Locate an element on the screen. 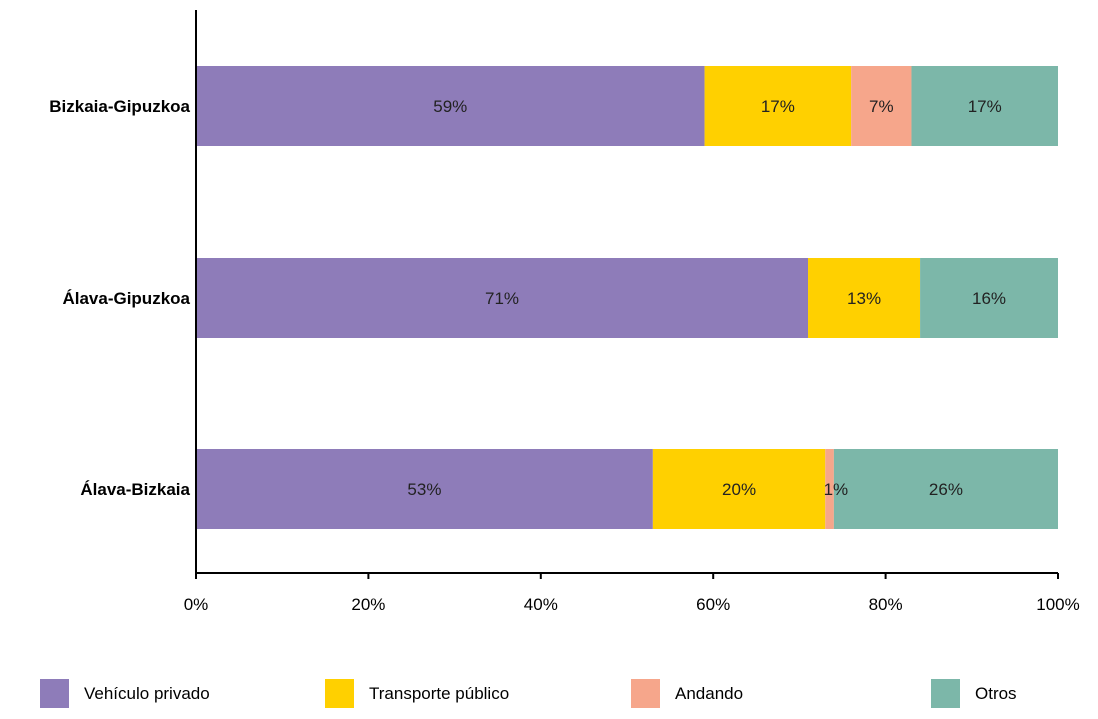 This screenshot has height=719, width=1098. data-label: 59% is located at coordinates (450, 106).